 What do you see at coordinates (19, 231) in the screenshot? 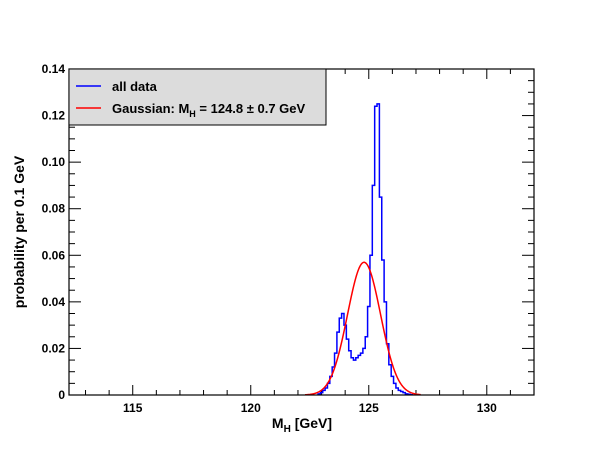
I see `y-axis-label: probability per 0.1 GeV` at bounding box center [19, 231].